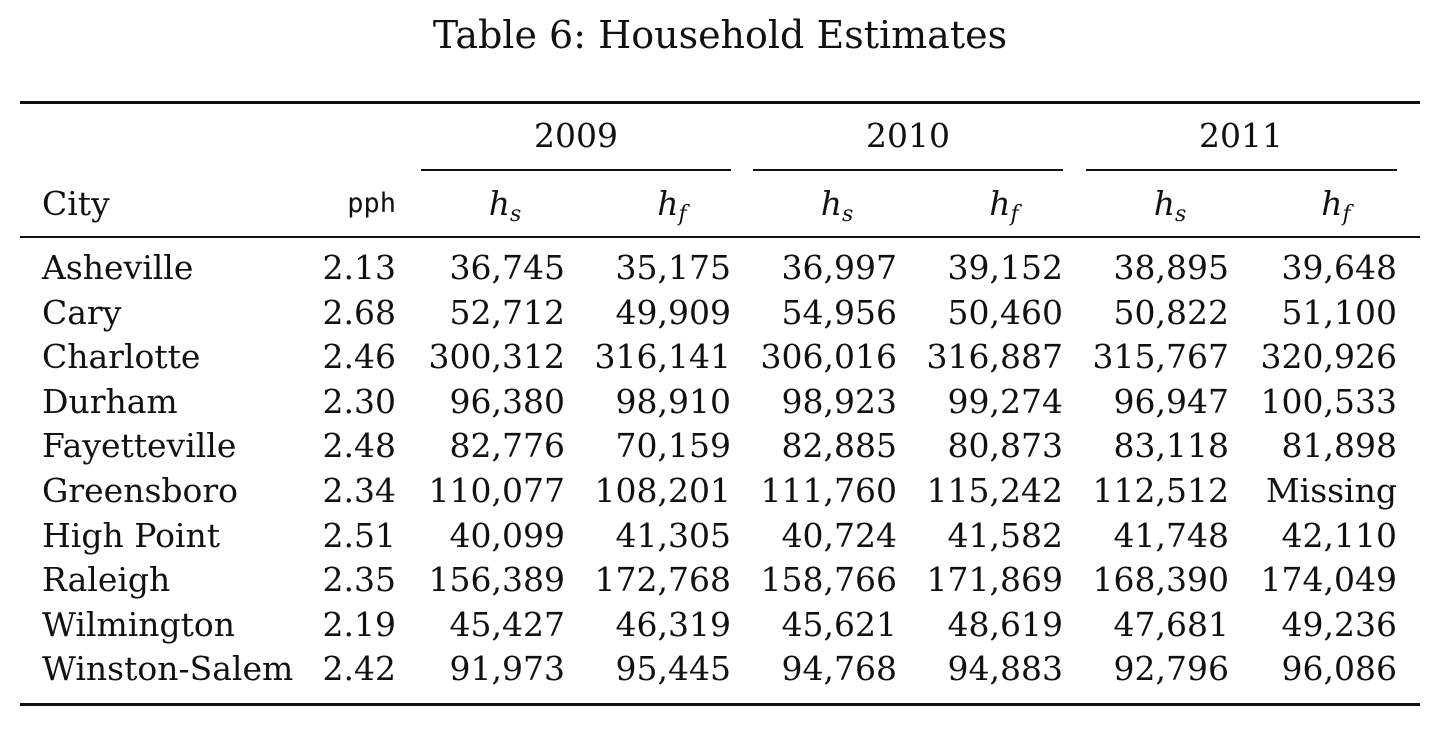  I want to click on city-cell: High Point, so click(131, 535).